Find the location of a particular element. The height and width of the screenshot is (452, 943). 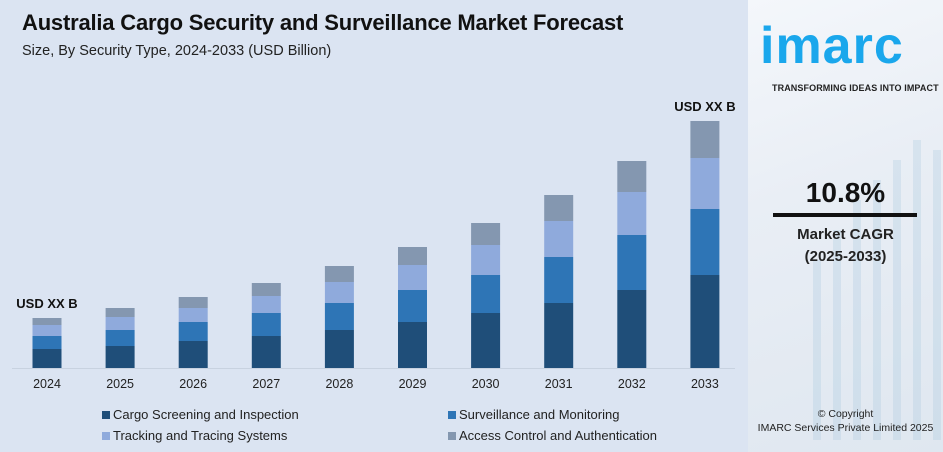

logo-tagline: TRANSFORMING IDEAS INTO IMPACT is located at coordinates (855, 88).